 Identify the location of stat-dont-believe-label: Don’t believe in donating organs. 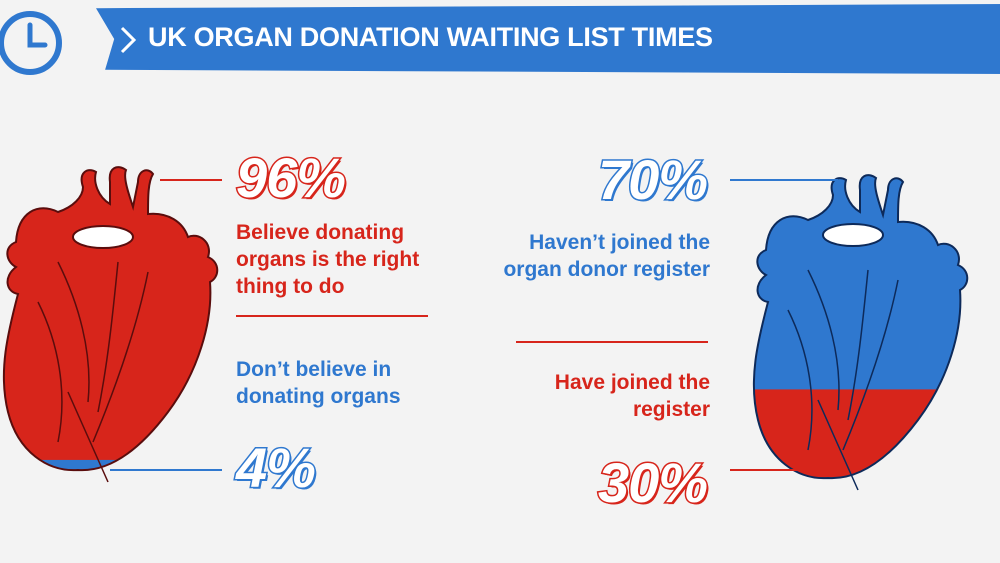
(318, 383).